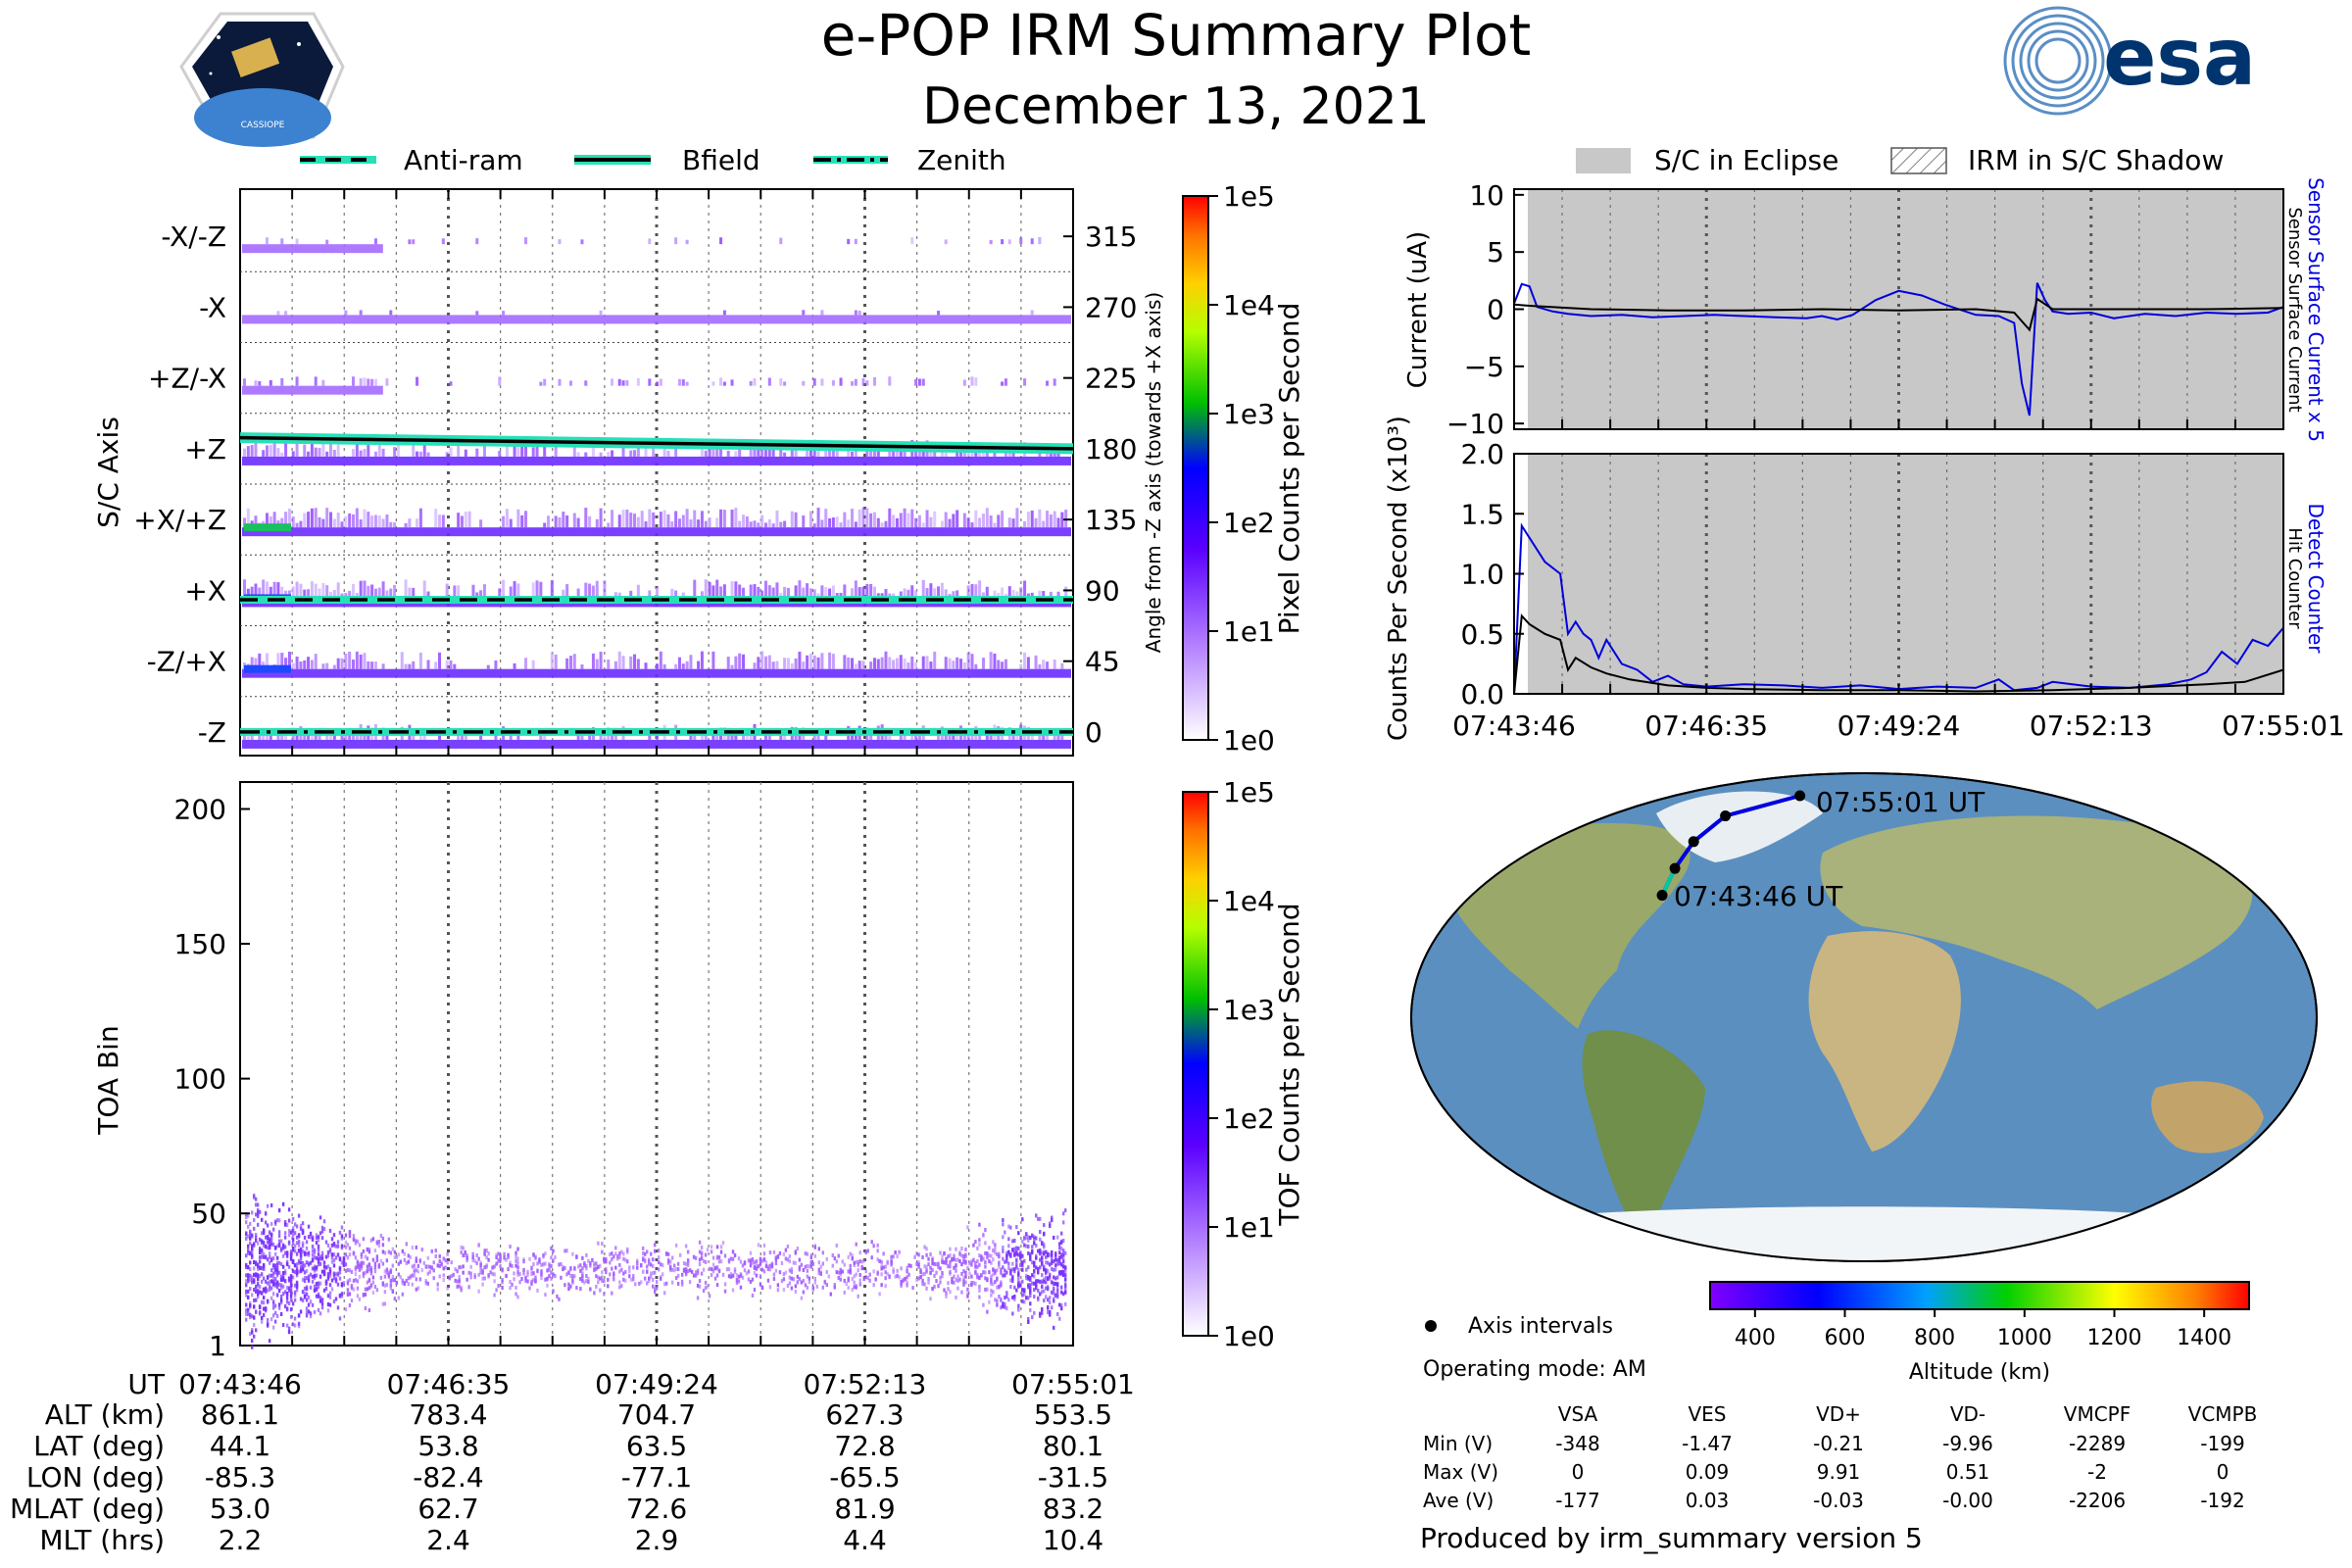 The image size is (2352, 1568). I want to click on counts-right-label-black: Hit Counter, so click(2294, 578).